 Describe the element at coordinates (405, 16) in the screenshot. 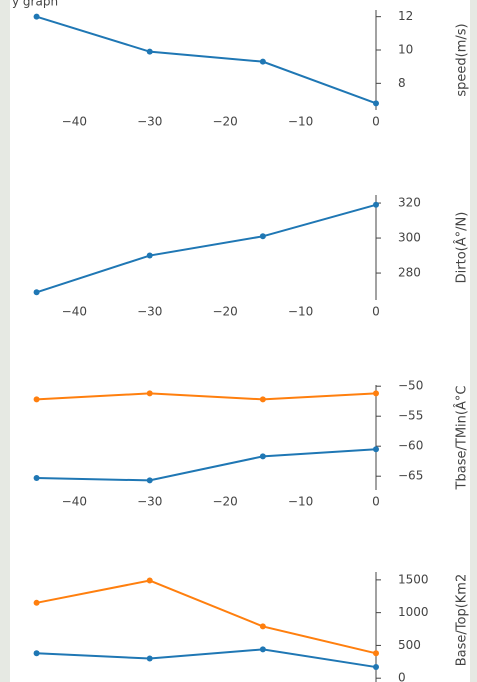

I see `y-tick-label: 12` at that location.